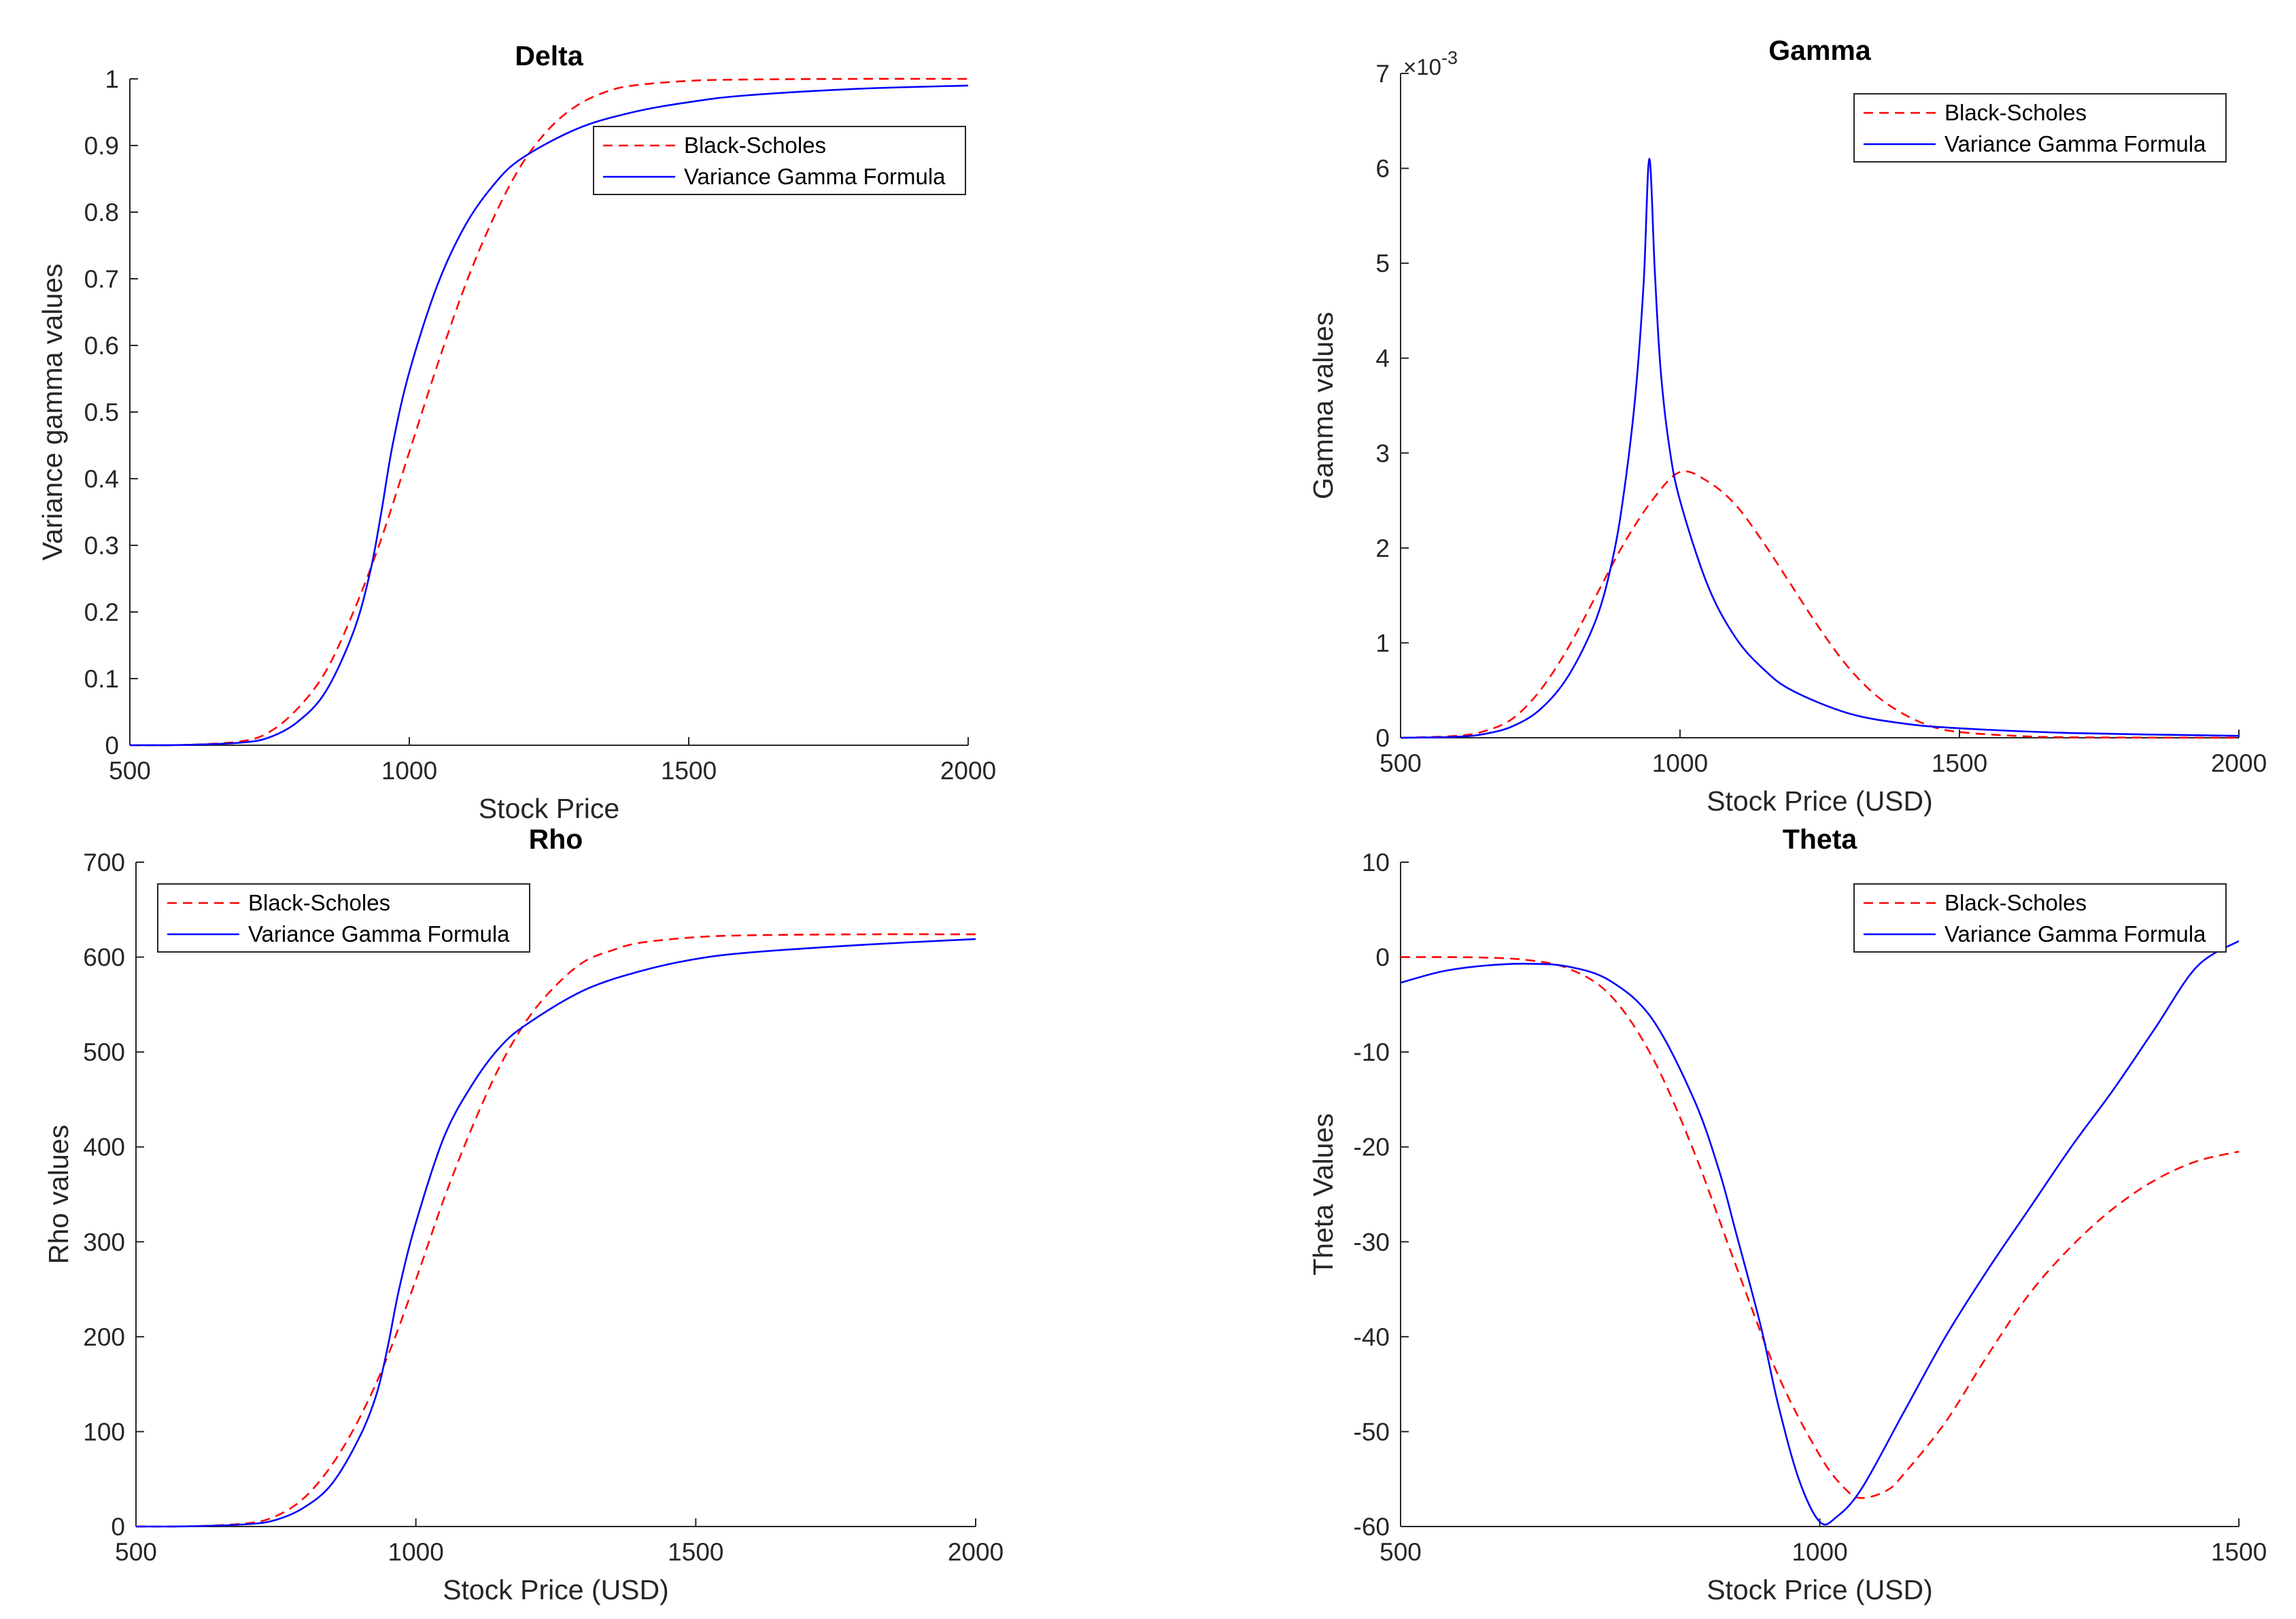  What do you see at coordinates (689, 771) in the screenshot?
I see `delta-x-tick-label: 1500` at bounding box center [689, 771].